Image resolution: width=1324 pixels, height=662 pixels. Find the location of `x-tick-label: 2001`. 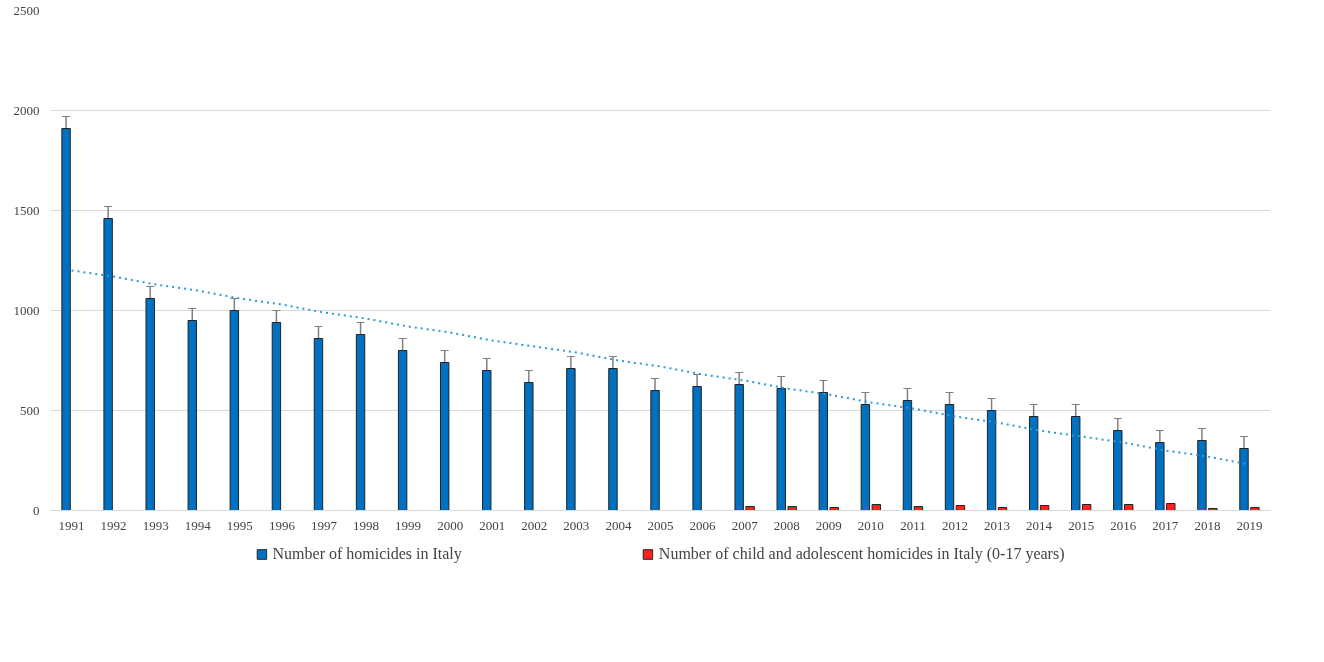

x-tick-label: 2001 is located at coordinates (492, 525).